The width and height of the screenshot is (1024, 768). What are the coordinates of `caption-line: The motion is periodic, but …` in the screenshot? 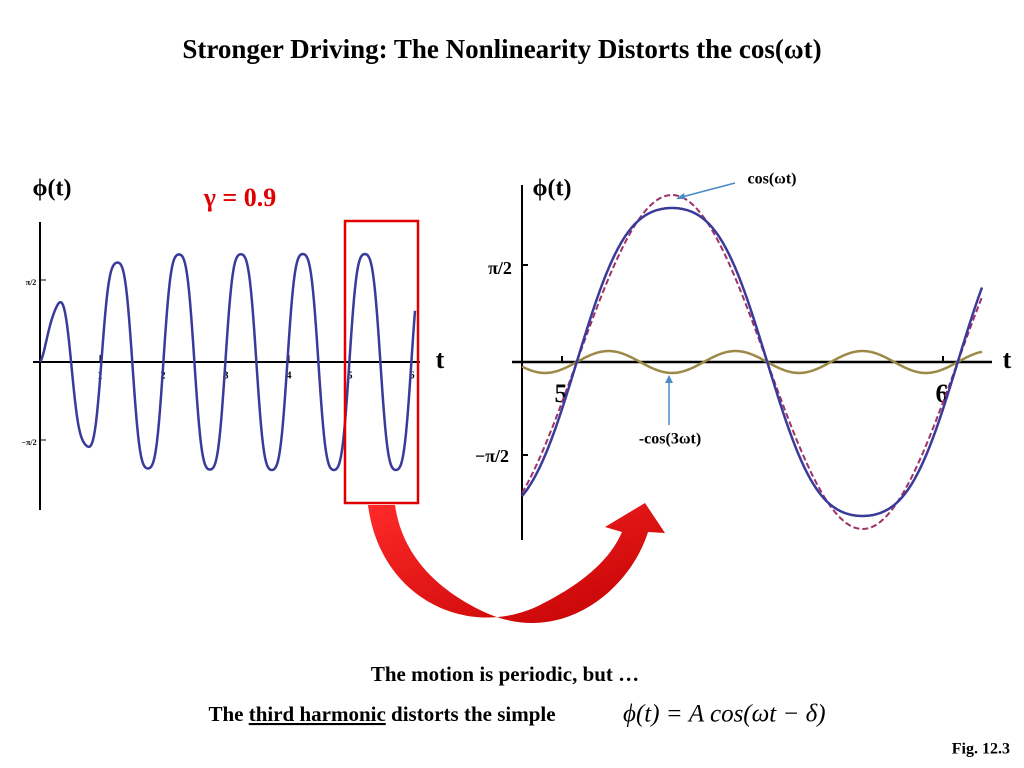 It's located at (505, 674).